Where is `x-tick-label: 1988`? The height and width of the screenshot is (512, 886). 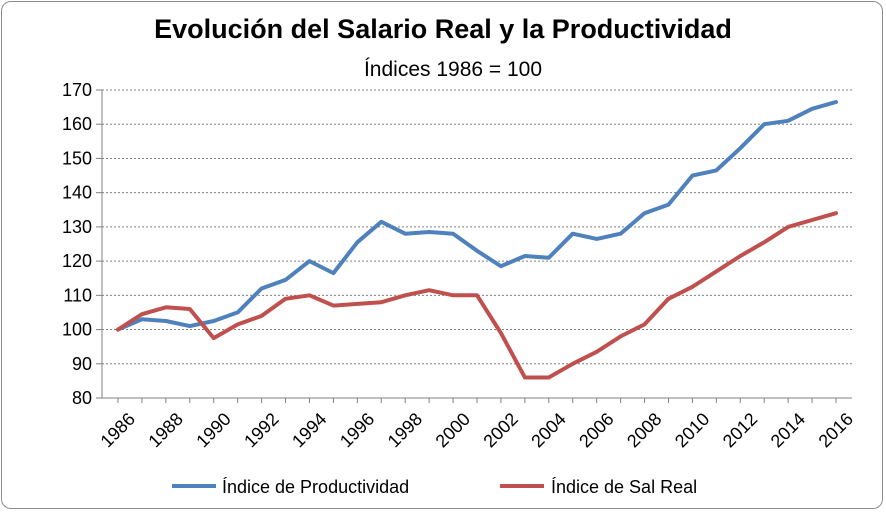
x-tick-label: 1988 is located at coordinates (165, 430).